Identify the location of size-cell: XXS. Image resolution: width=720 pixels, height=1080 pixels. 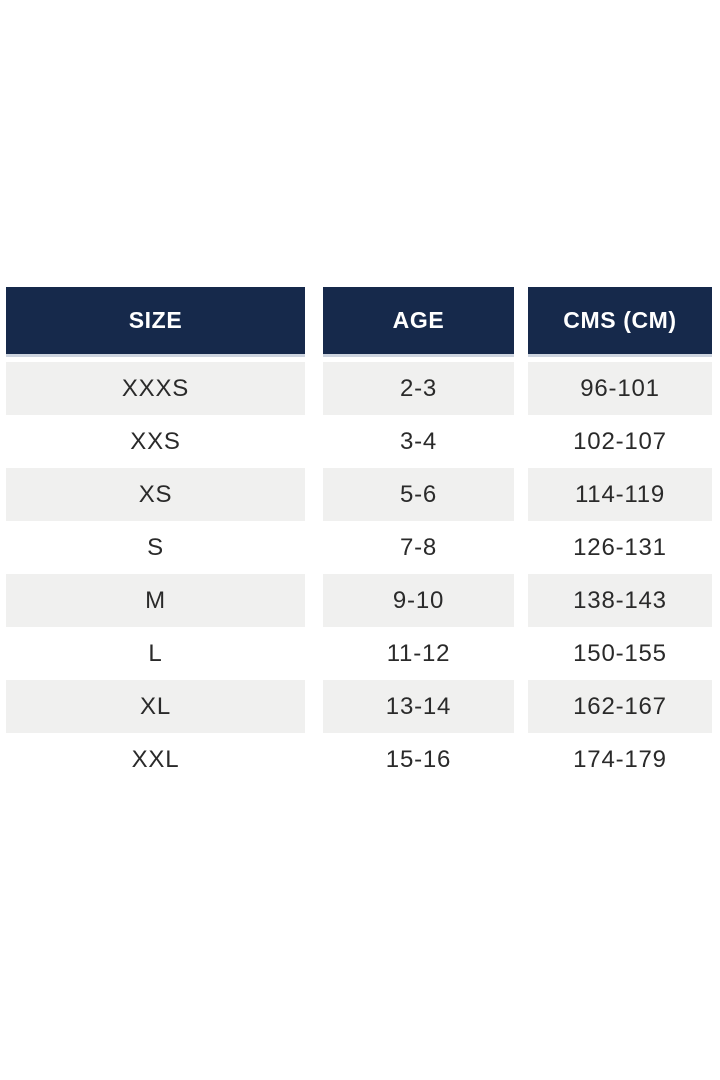
(155, 441).